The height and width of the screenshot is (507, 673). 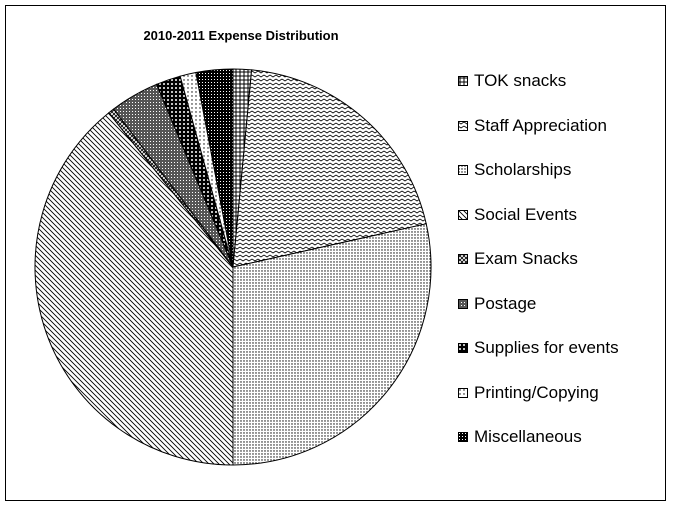 I want to click on legend-item: Postage, so click(x=497, y=304).